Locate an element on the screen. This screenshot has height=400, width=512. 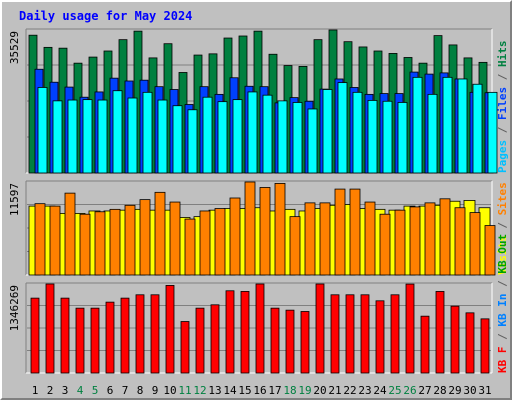
x-tick-label: 21 is located at coordinates (334, 390).